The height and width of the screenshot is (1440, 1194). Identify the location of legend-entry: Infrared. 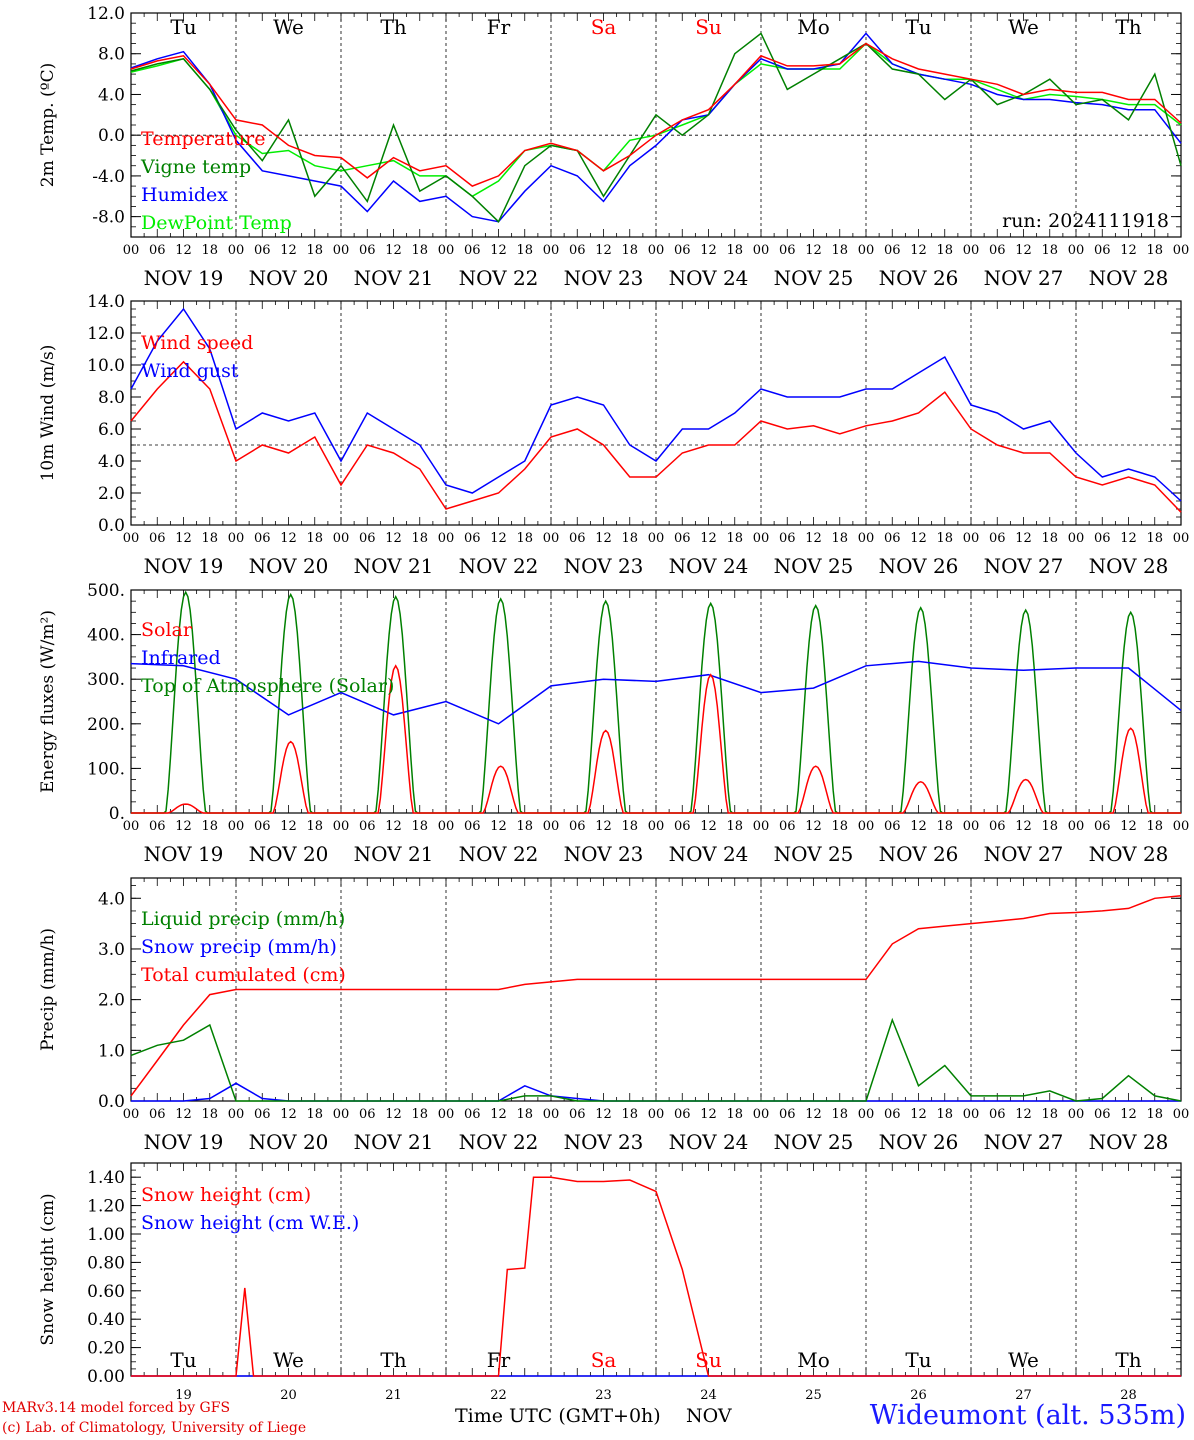
(181, 658).